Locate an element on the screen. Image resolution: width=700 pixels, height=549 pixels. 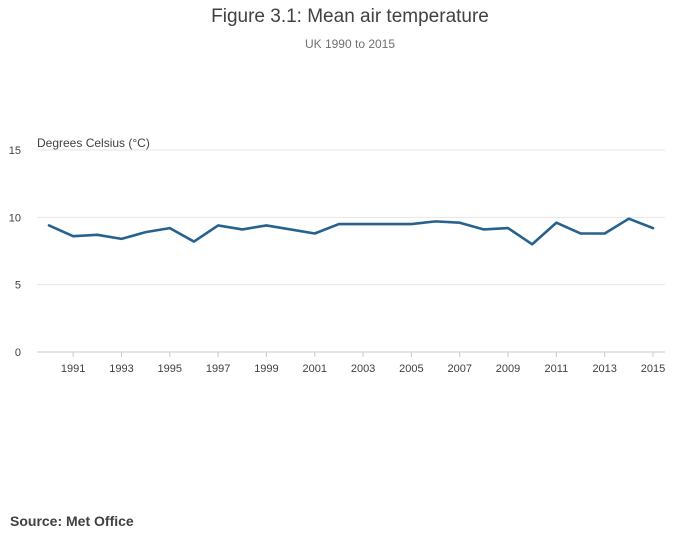
y-tick-label: 5 is located at coordinates (18, 286).